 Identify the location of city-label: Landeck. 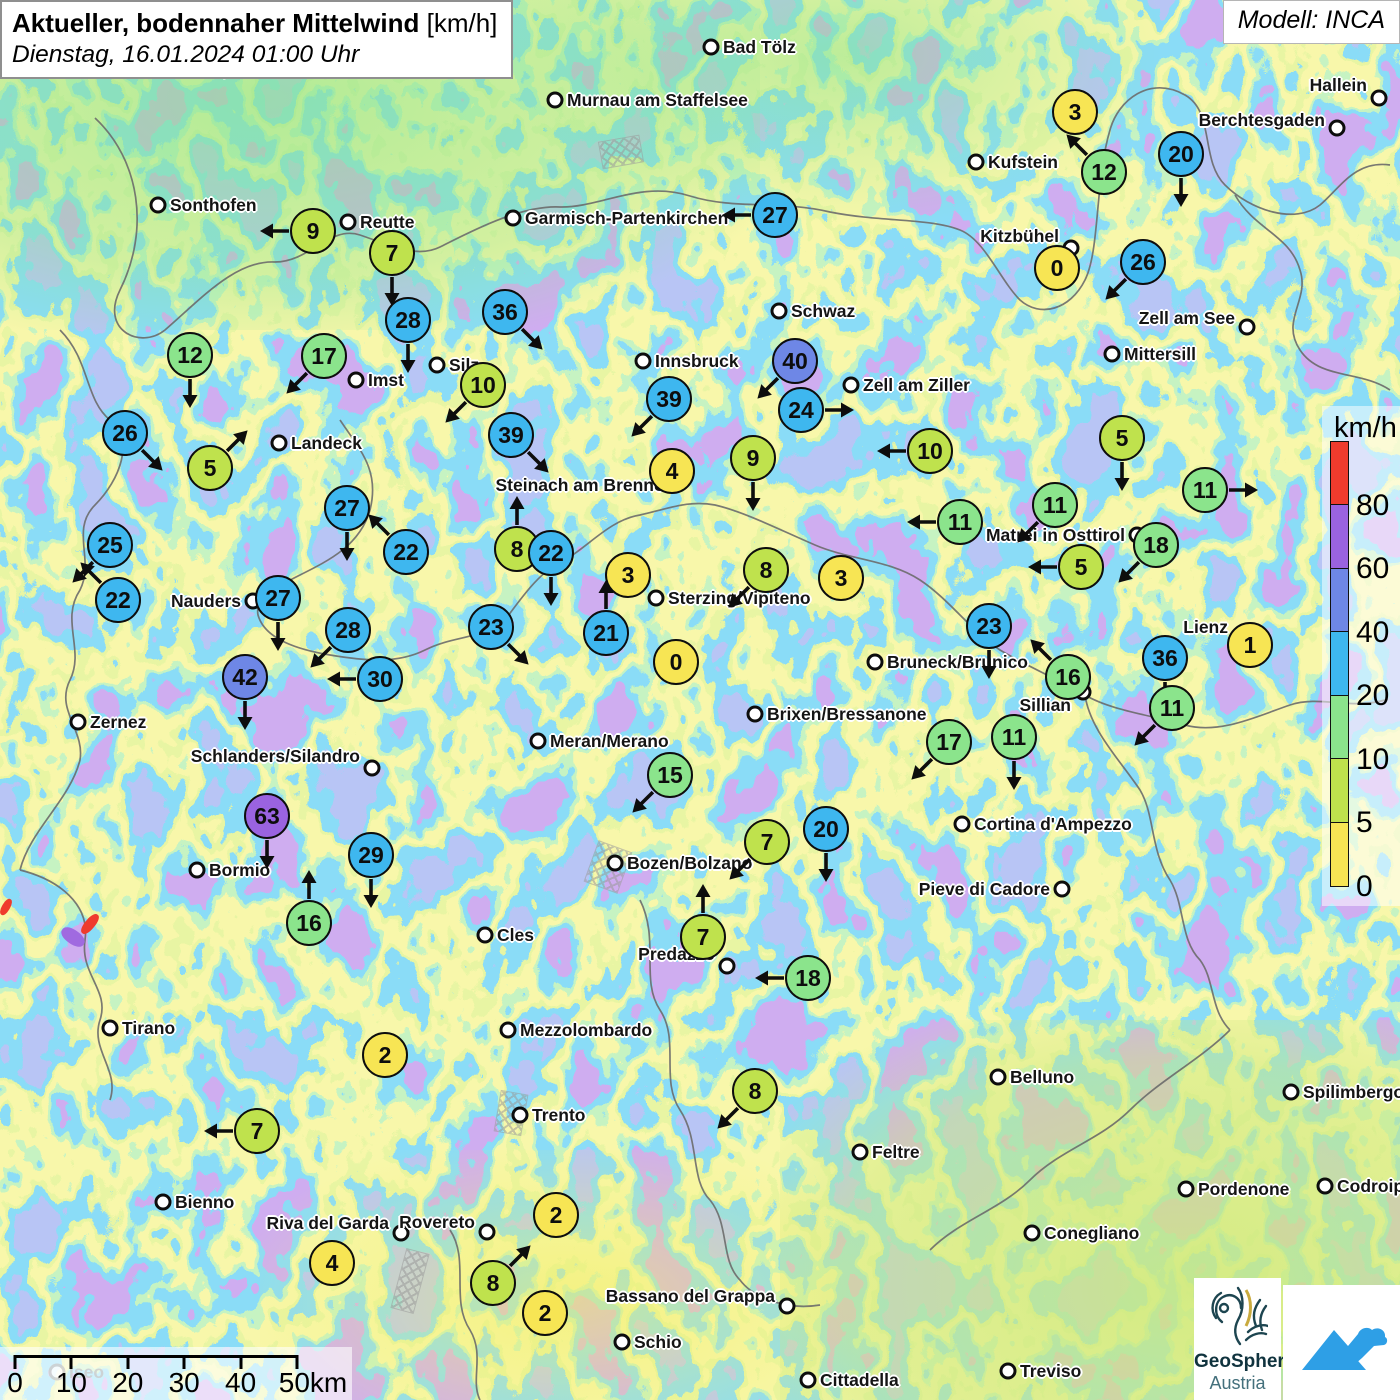
(326, 443).